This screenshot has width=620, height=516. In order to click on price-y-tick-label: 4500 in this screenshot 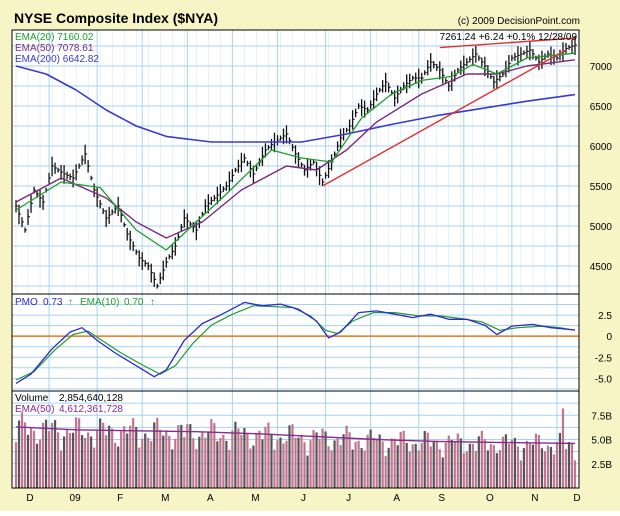, I will do `click(601, 267)`.